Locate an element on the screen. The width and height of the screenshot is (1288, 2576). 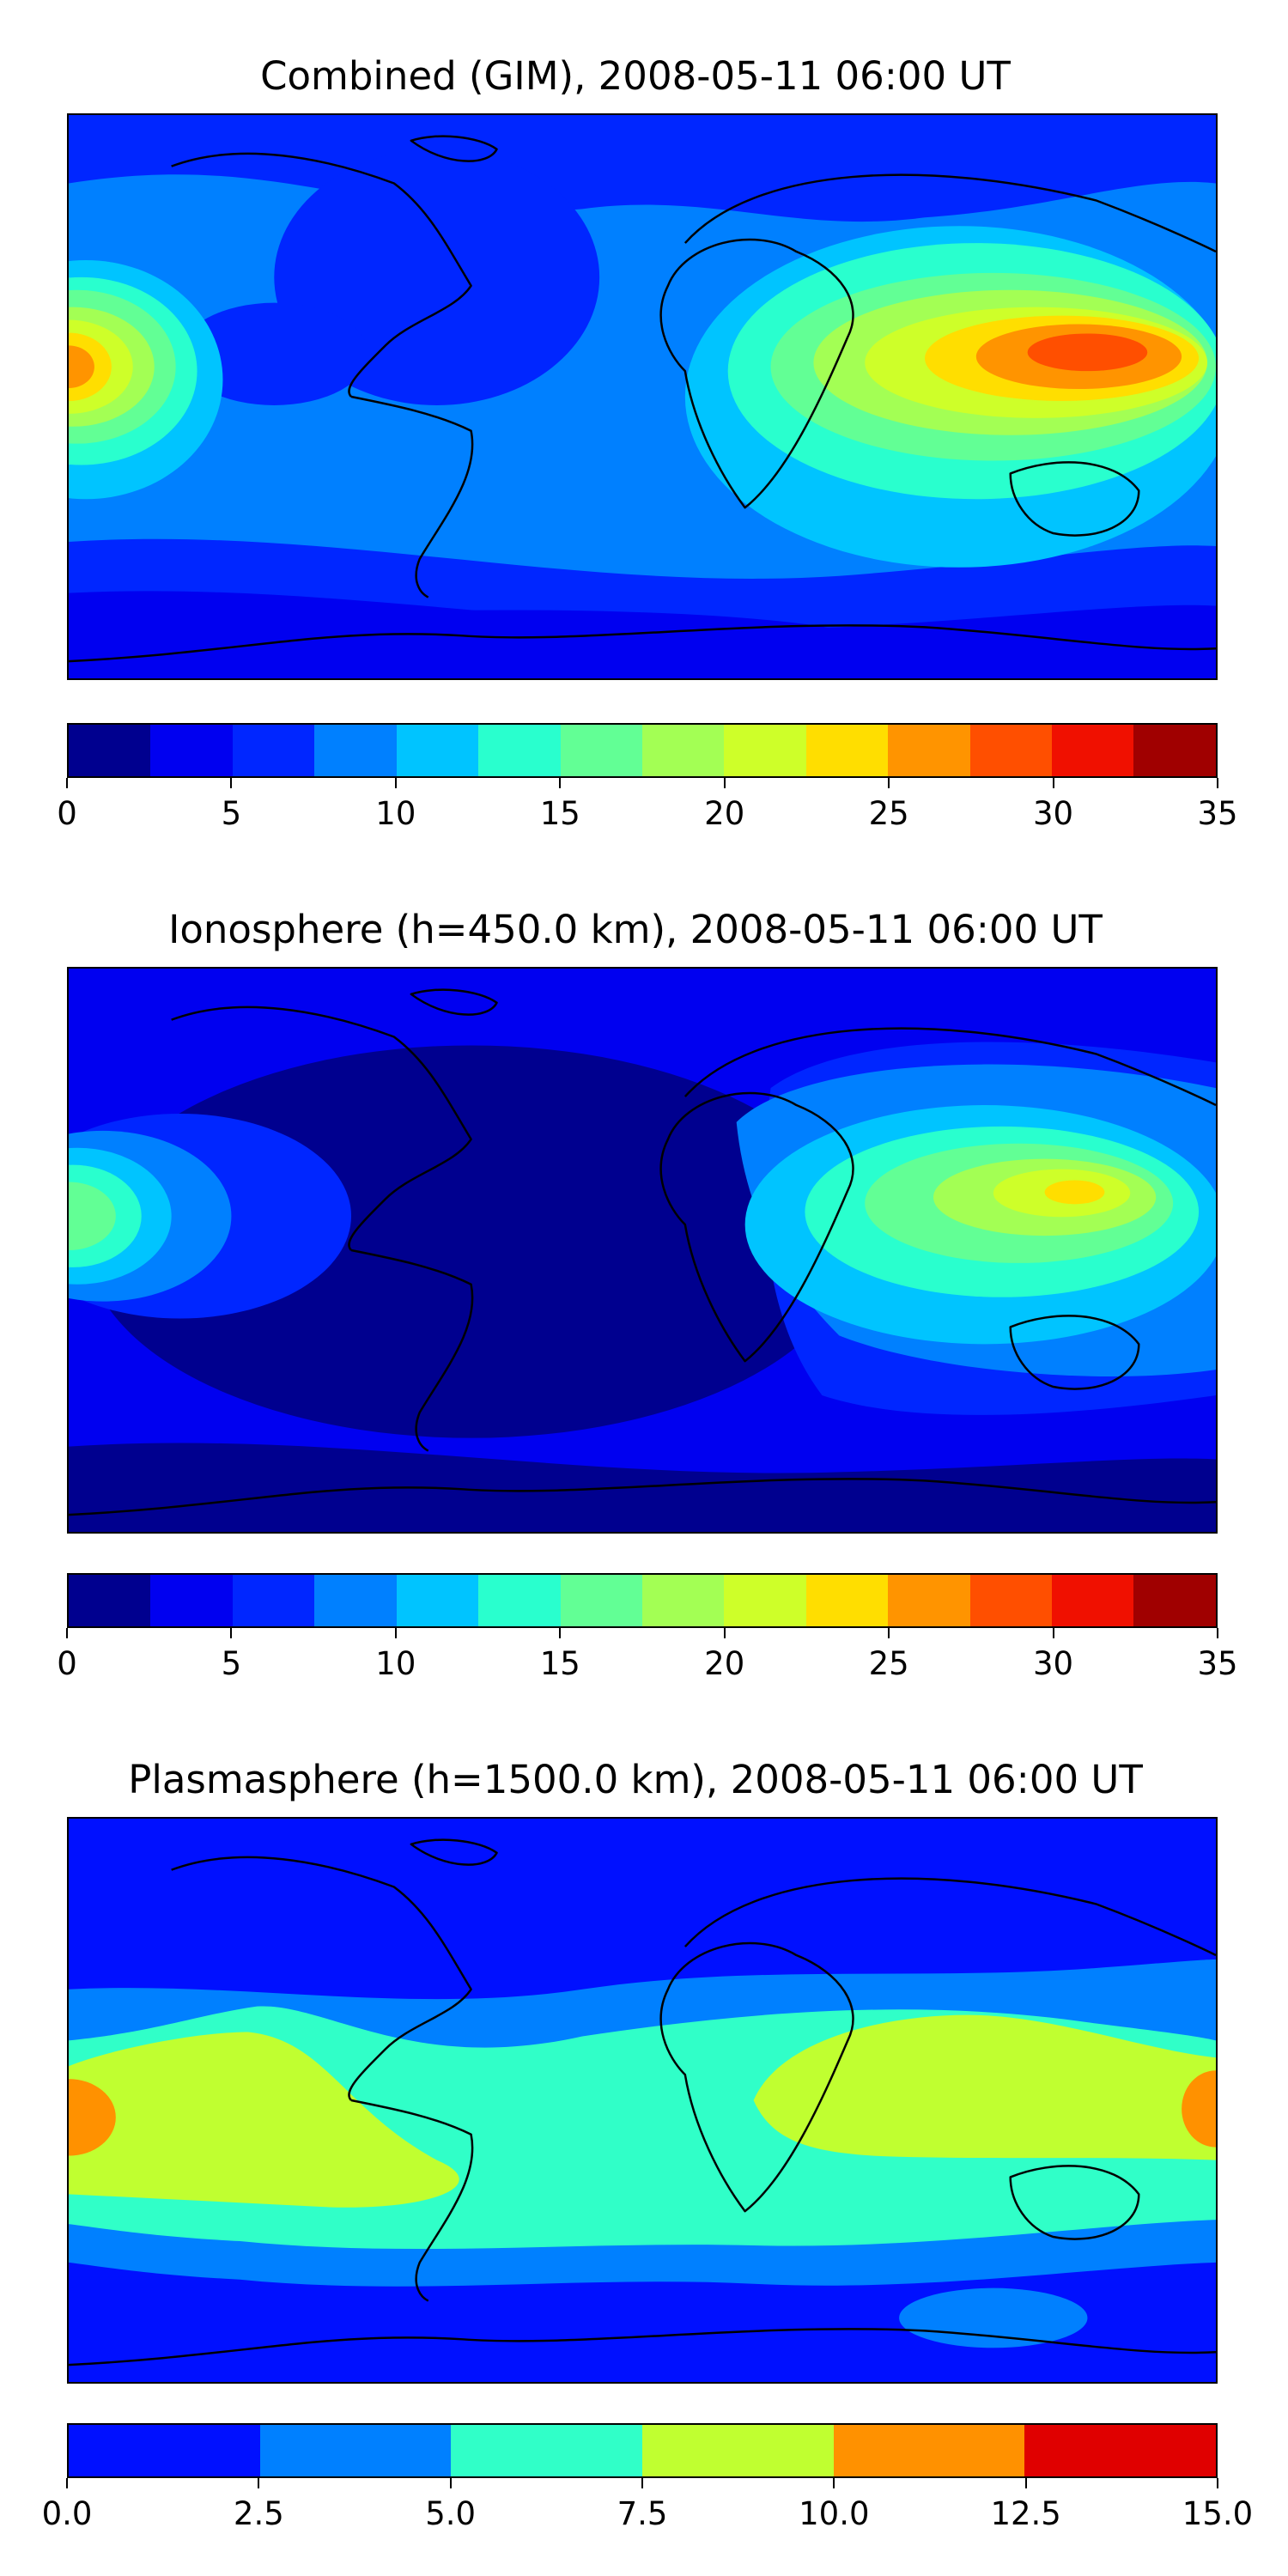
colorbar-ionosphere is located at coordinates (642, 1601).